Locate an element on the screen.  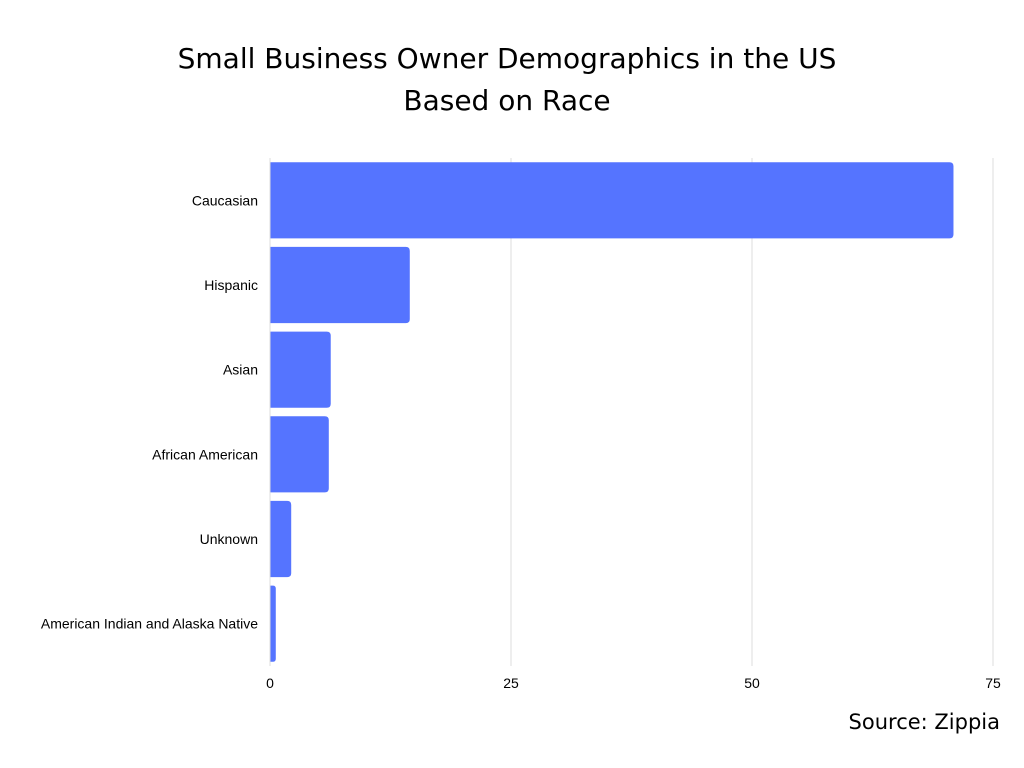
category-label: African American is located at coordinates (205, 454).